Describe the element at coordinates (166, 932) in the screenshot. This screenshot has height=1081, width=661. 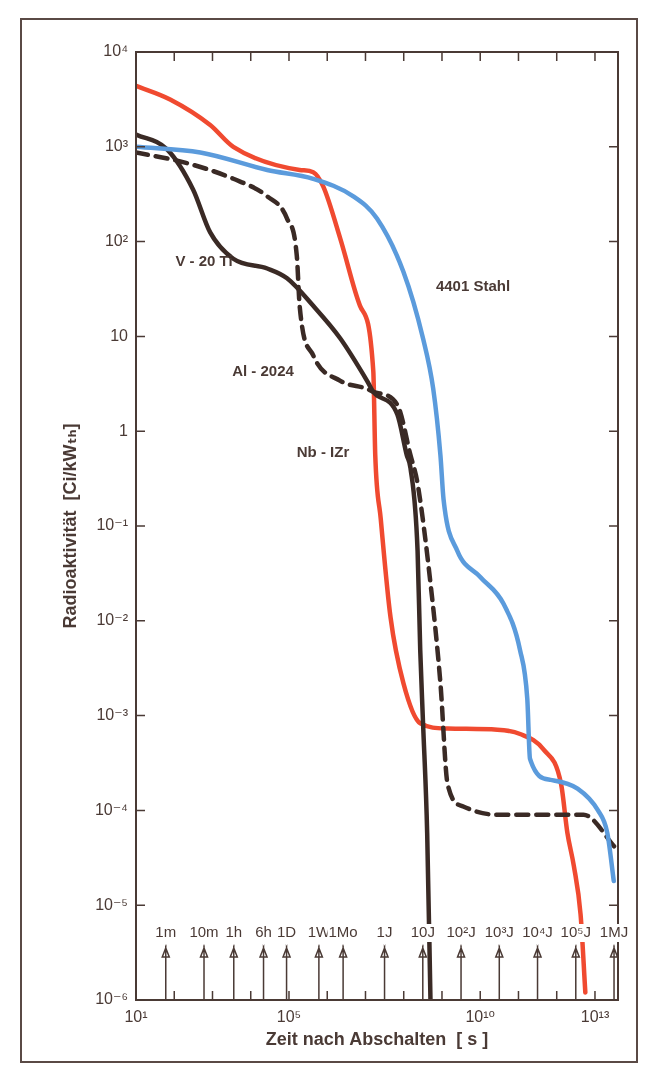
I see `ref-line-label: 1m` at that location.